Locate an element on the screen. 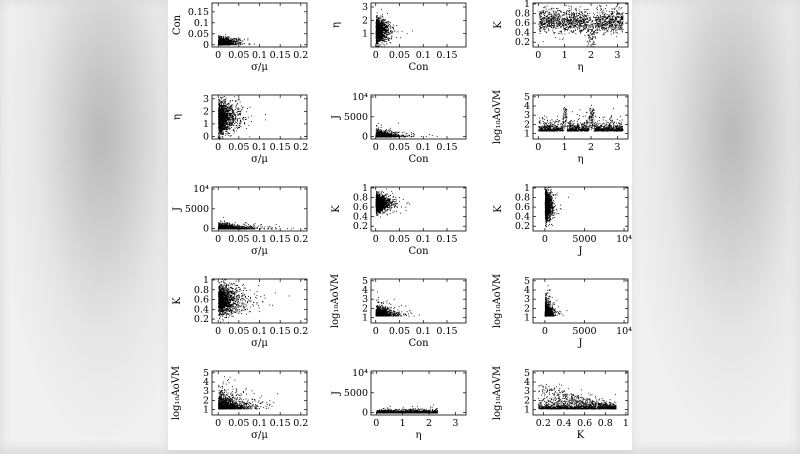 Image resolution: width=800 pixels, height=454 pixels. x-tick-label: 0.1 is located at coordinates (423, 55).